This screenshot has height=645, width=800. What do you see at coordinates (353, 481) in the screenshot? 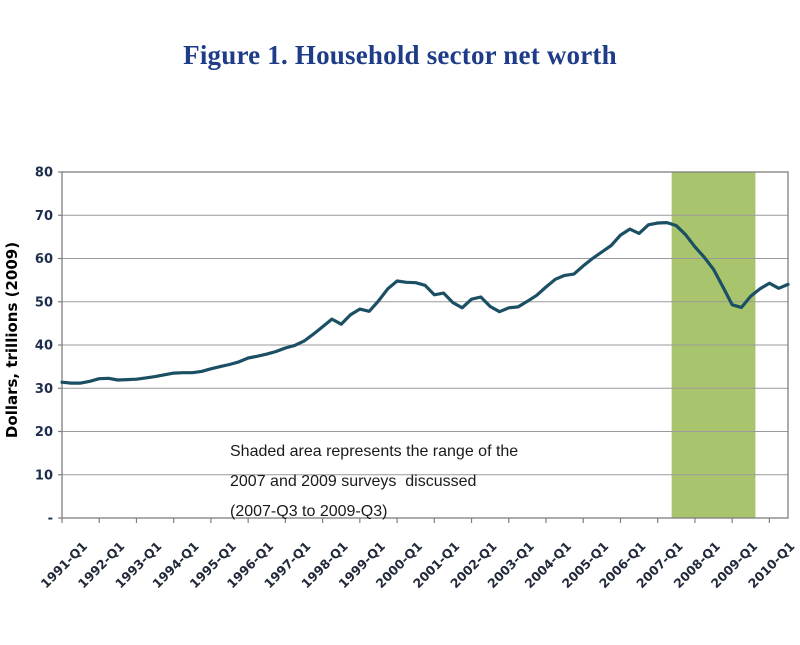
I see `annotation-line-2: 2007 and 2009 surveys discussed` at bounding box center [353, 481].